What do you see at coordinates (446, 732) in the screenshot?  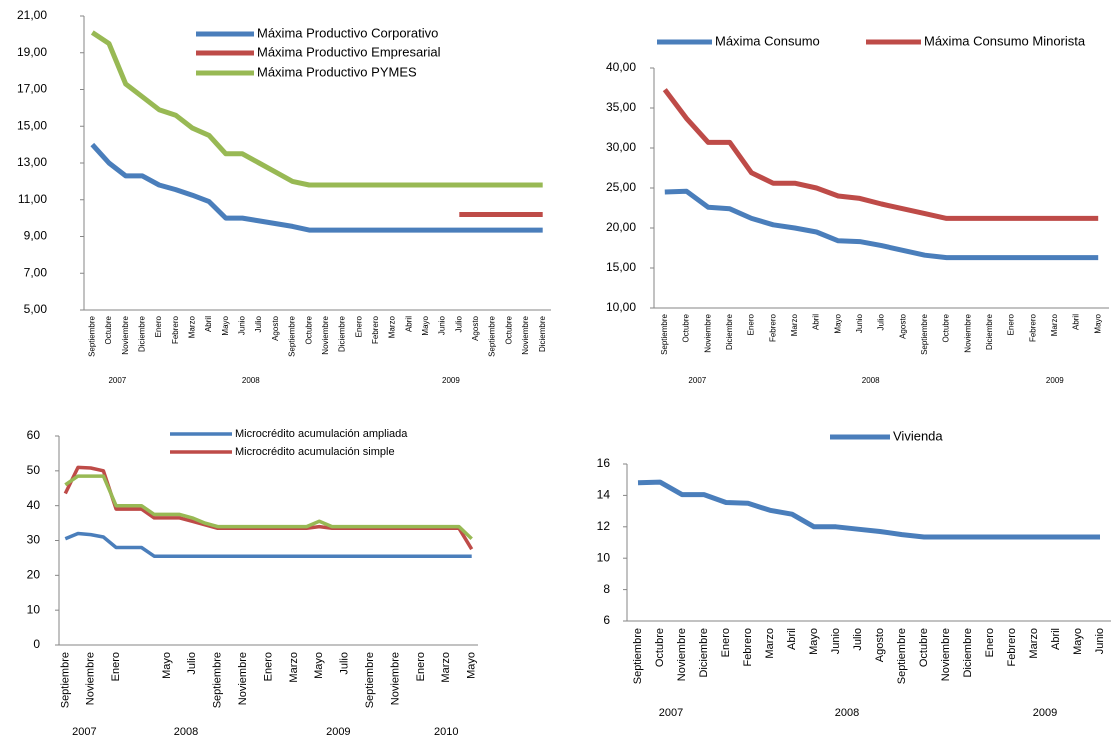 I see `x-group-label: 2010` at bounding box center [446, 732].